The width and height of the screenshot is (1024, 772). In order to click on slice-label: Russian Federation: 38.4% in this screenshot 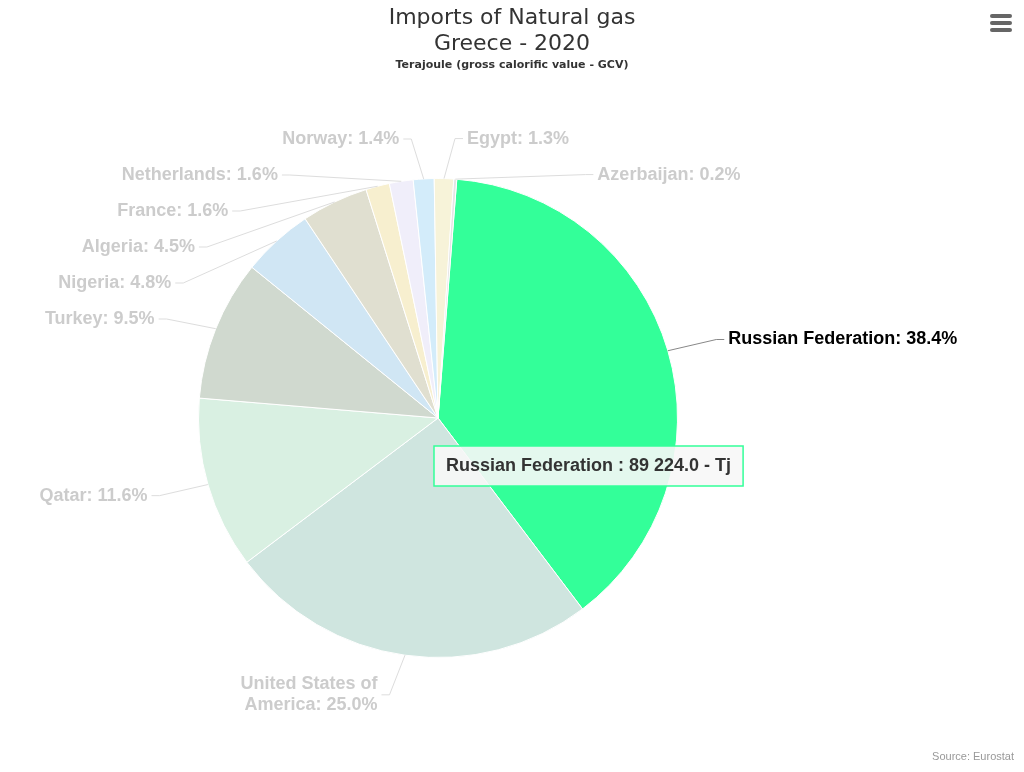, I will do `click(843, 338)`.